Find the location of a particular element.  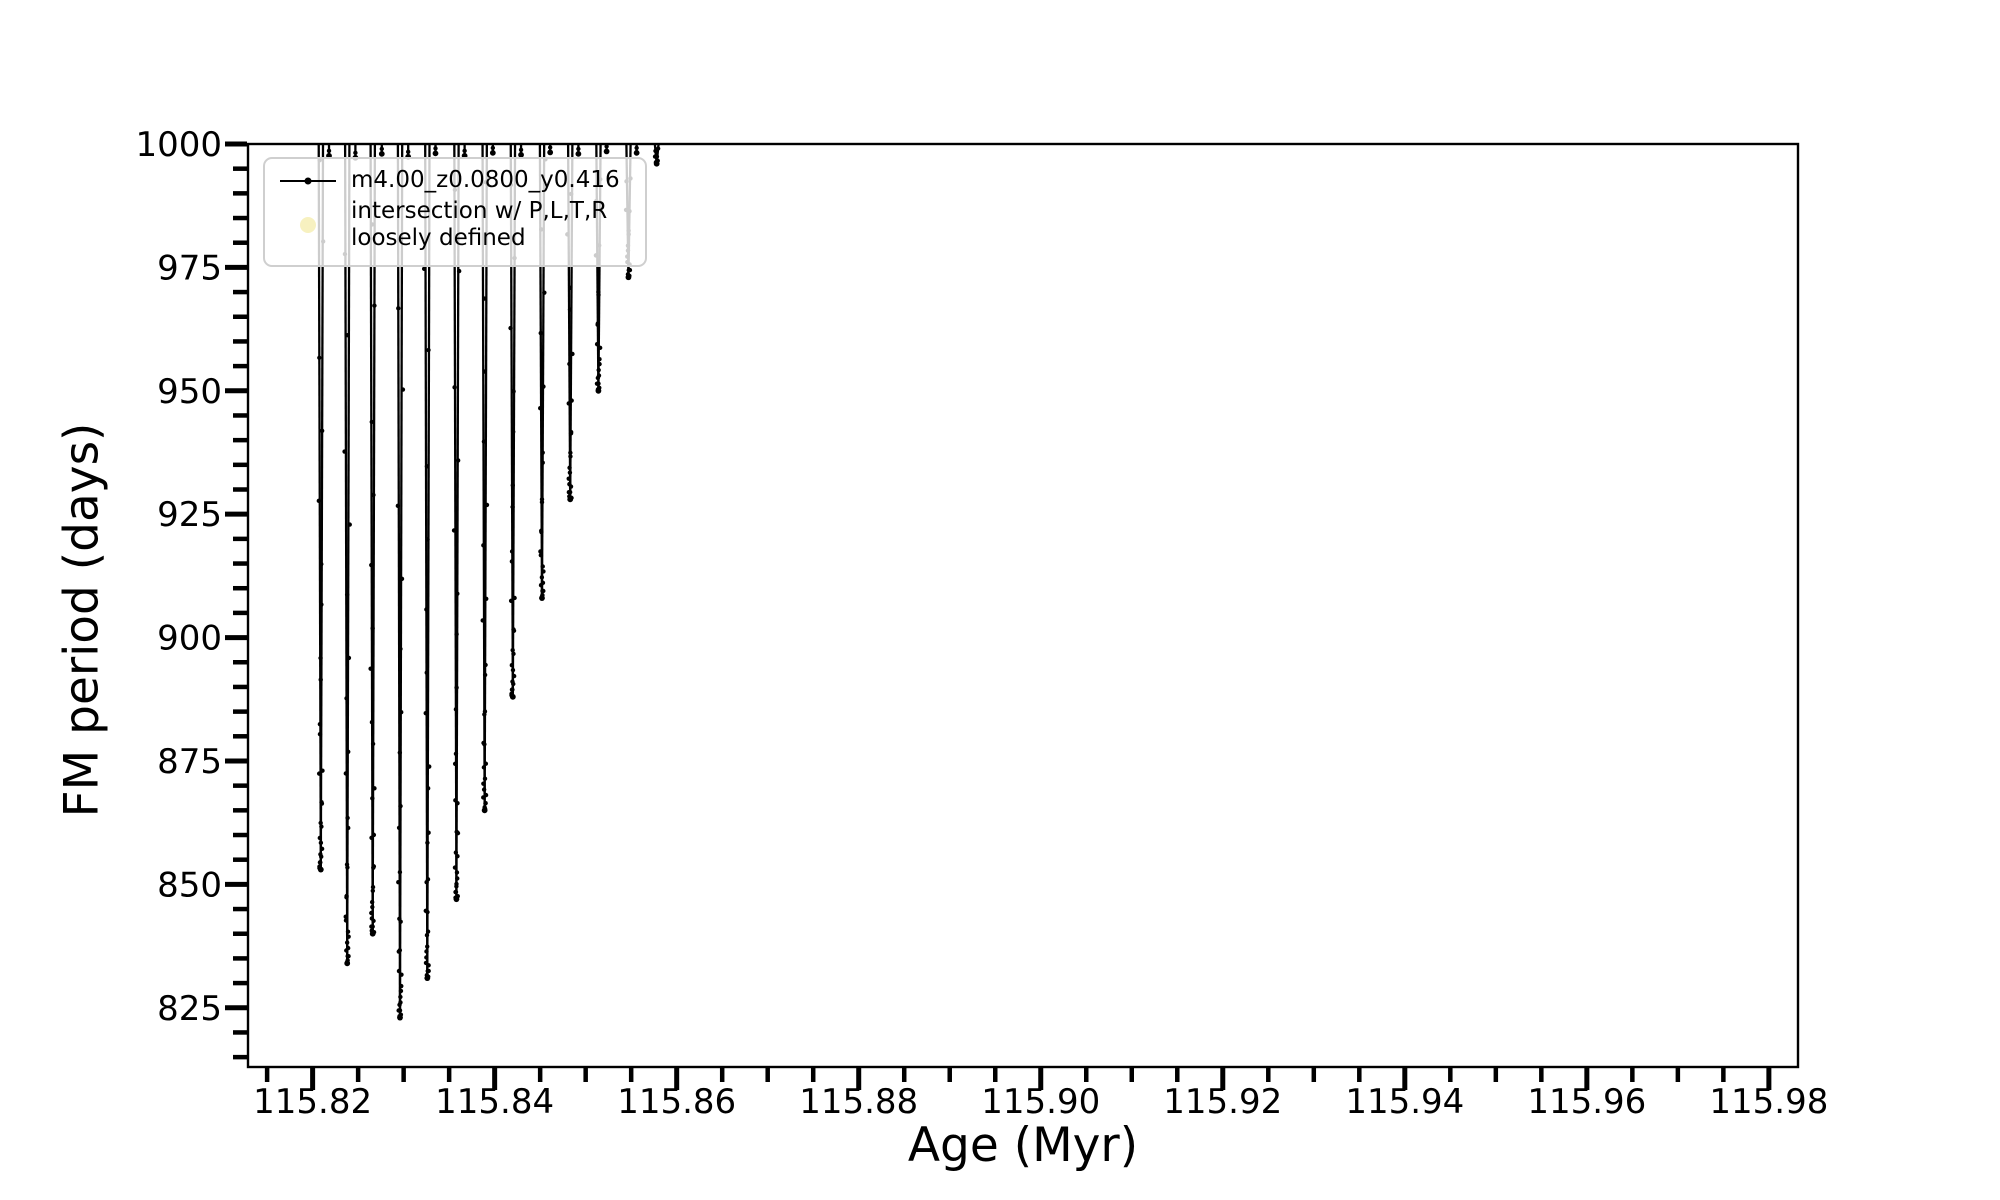

legend-entry-series: m4.00_z0.0800_y0.416 is located at coordinates (454, 181).